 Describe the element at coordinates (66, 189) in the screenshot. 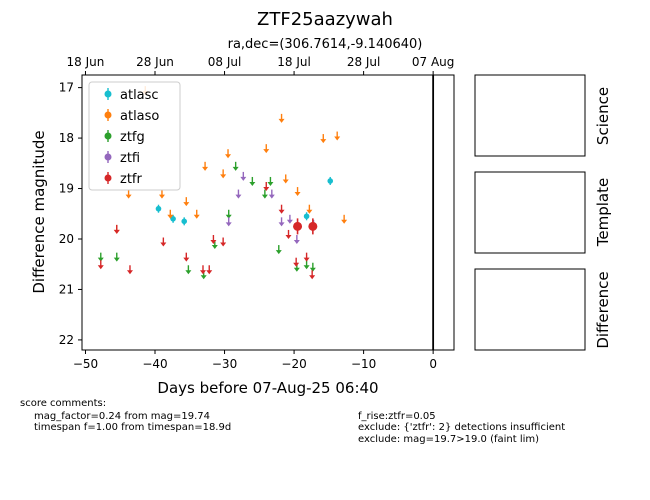

I see `y-tick-label: 19` at that location.